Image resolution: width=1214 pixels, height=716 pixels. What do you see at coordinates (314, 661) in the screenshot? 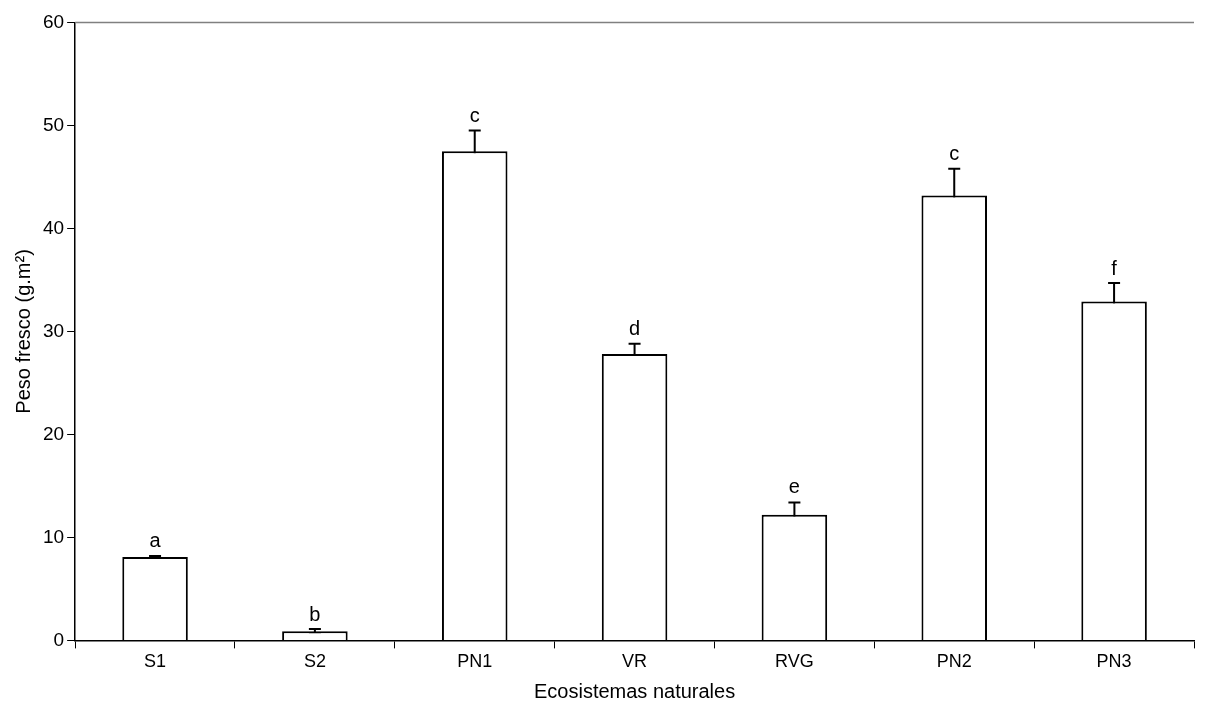
I see `x-tick-label: S2` at bounding box center [314, 661].